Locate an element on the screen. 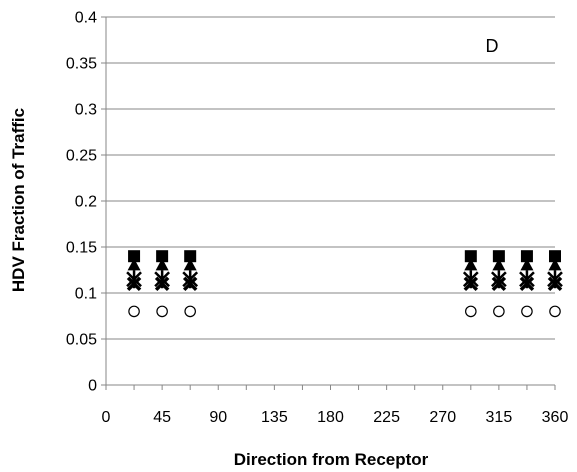  y-tick-label: 0.1 is located at coordinates (86, 294).